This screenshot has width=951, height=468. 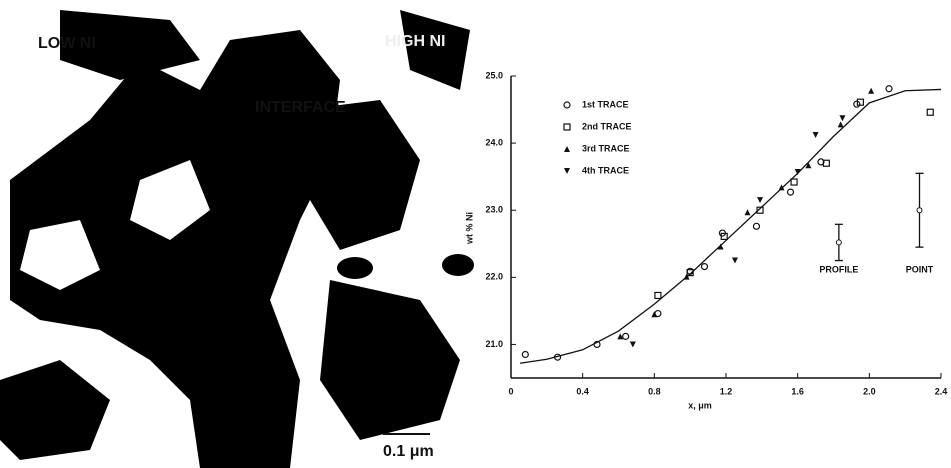 What do you see at coordinates (494, 142) in the screenshot?
I see `y-tick-label: 24.0` at bounding box center [494, 142].